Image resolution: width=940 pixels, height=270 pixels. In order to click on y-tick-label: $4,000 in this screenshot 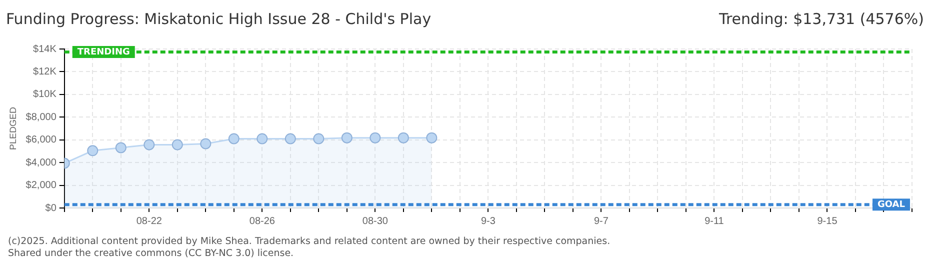, I will do `click(41, 162)`.